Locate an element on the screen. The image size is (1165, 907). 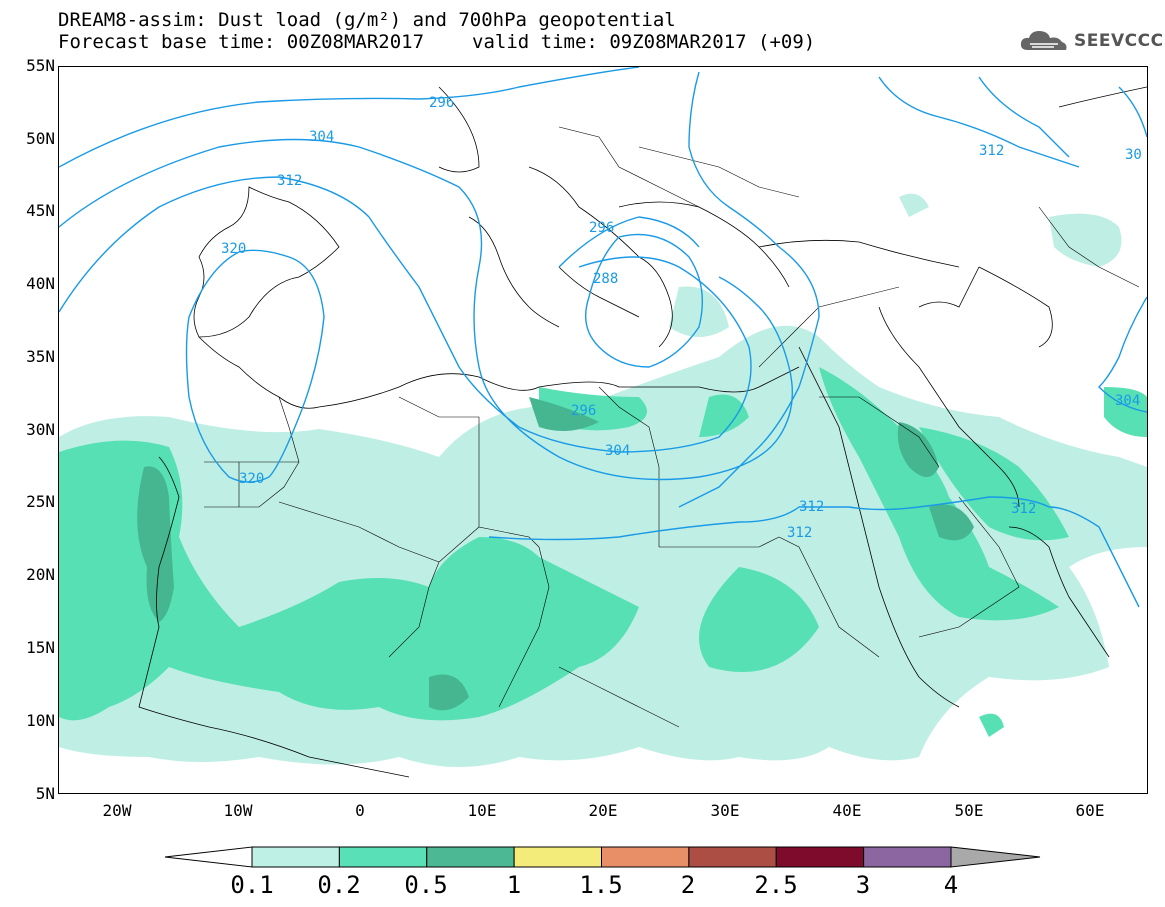
cloud-icon is located at coordinates (1043, 40).